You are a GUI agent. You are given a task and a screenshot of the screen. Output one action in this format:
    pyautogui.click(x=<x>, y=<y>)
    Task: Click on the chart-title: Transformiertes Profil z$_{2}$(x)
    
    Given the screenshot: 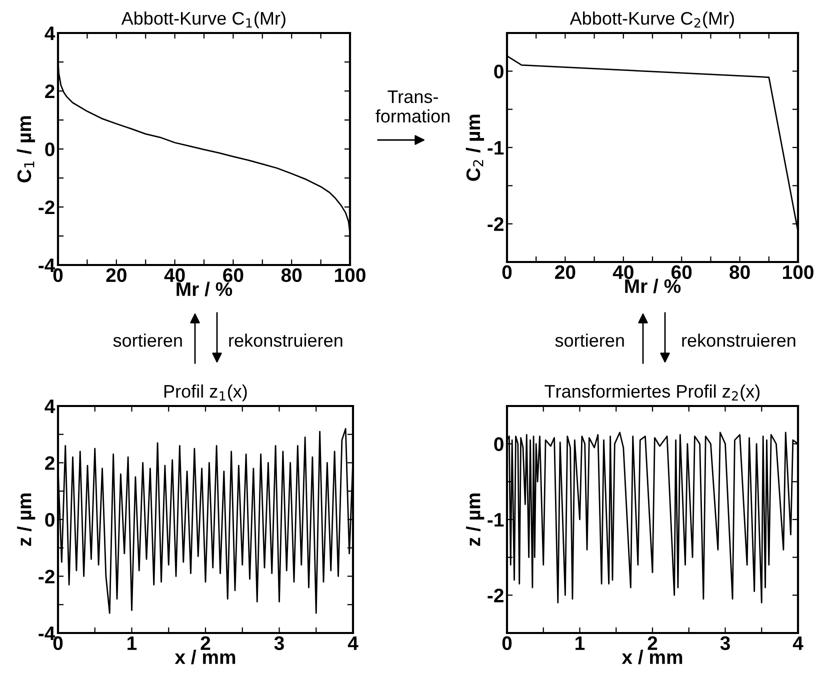 What is the action you would take?
    pyautogui.click(x=652, y=393)
    